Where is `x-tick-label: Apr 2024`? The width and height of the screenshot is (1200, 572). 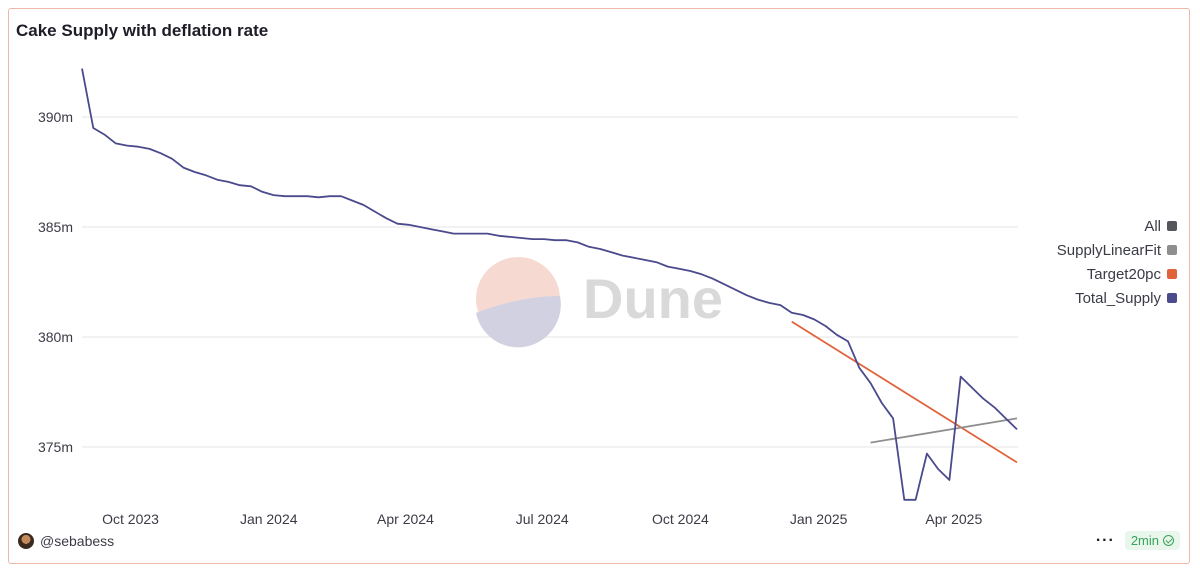 x-tick-label: Apr 2024 is located at coordinates (405, 519).